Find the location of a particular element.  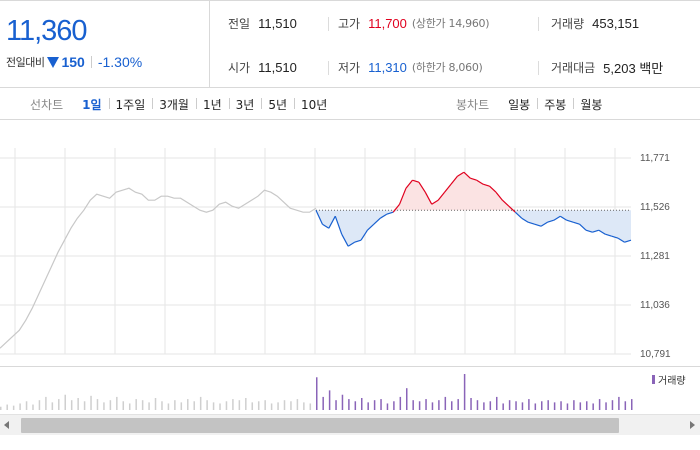

period-5y: 5년 is located at coordinates (277, 104).